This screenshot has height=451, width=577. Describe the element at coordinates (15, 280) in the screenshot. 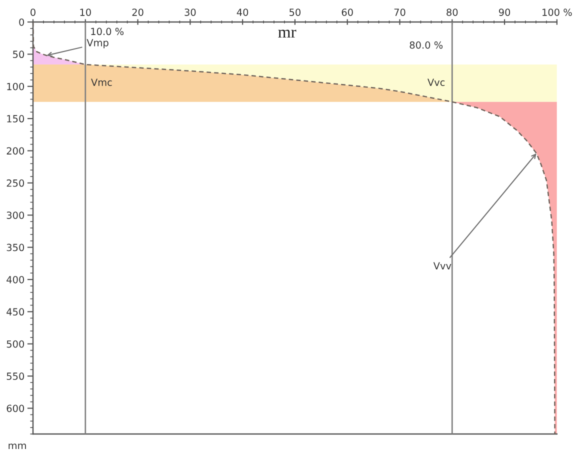

I see `y-tick-label: 400` at that location.